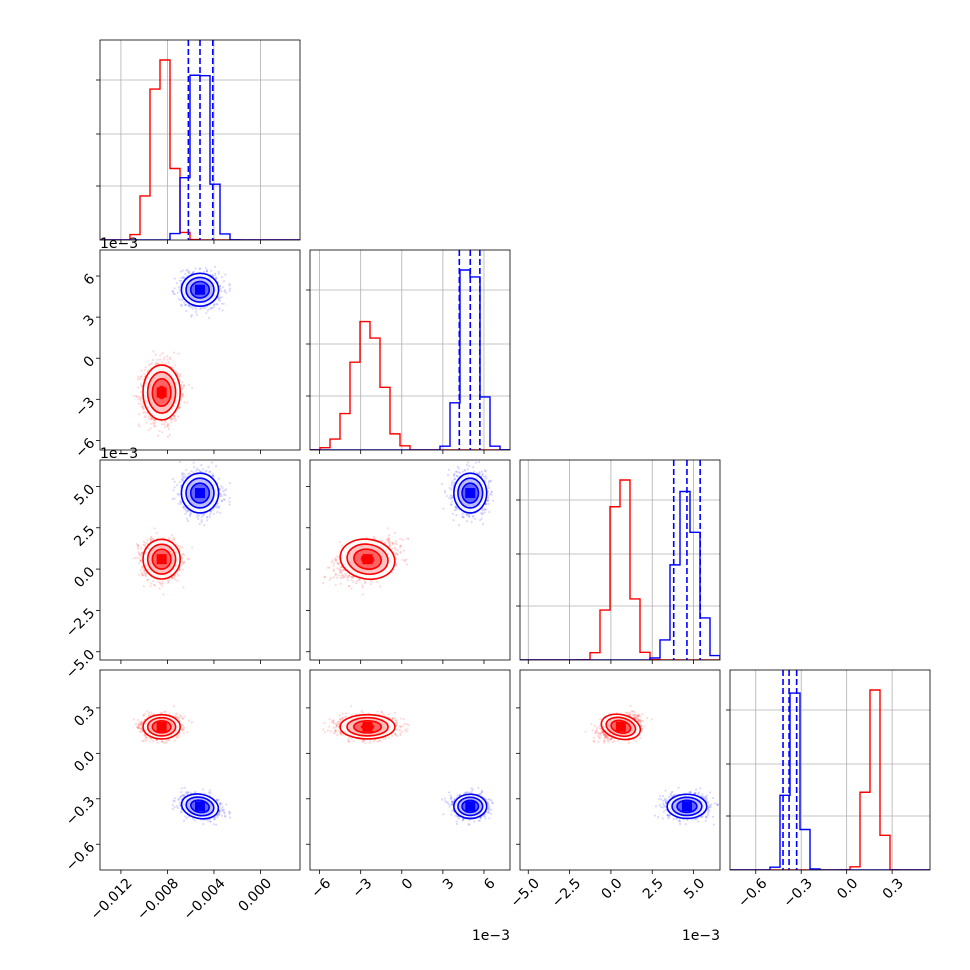 This screenshot has width=970, height=970. Describe the element at coordinates (161, 392) in the screenshot. I see `density-peak` at that location.